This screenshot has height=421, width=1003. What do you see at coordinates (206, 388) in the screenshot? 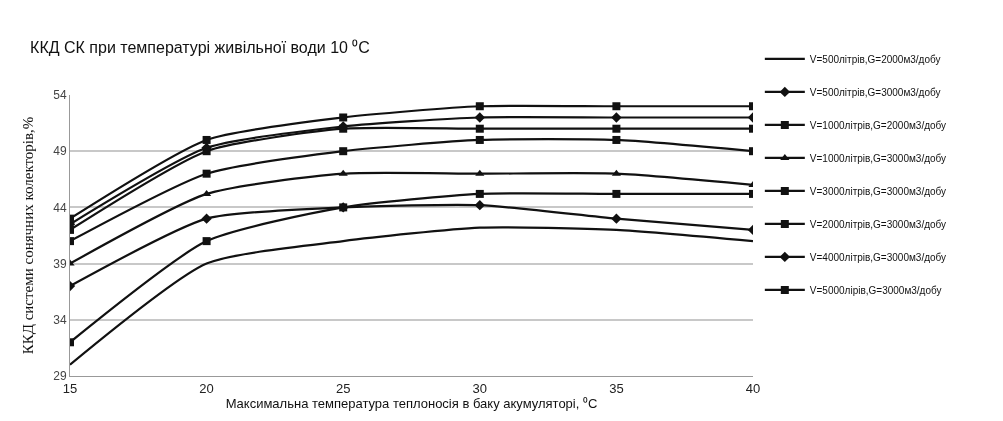
I see `x-tick-label: 20` at bounding box center [206, 388].